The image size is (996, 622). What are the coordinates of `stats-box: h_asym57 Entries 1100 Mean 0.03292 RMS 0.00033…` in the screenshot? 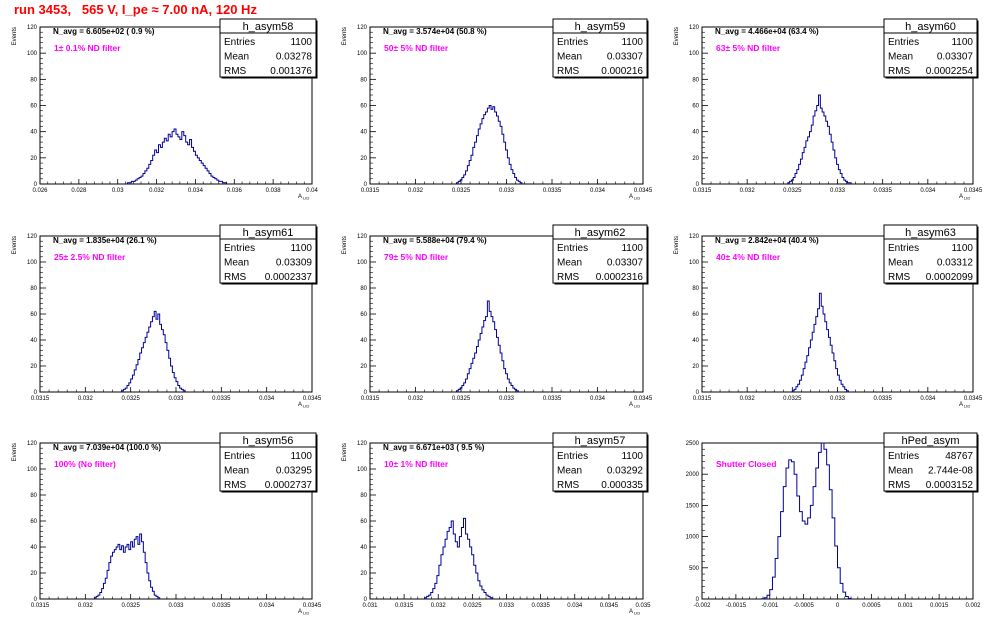 It's located at (600, 462).